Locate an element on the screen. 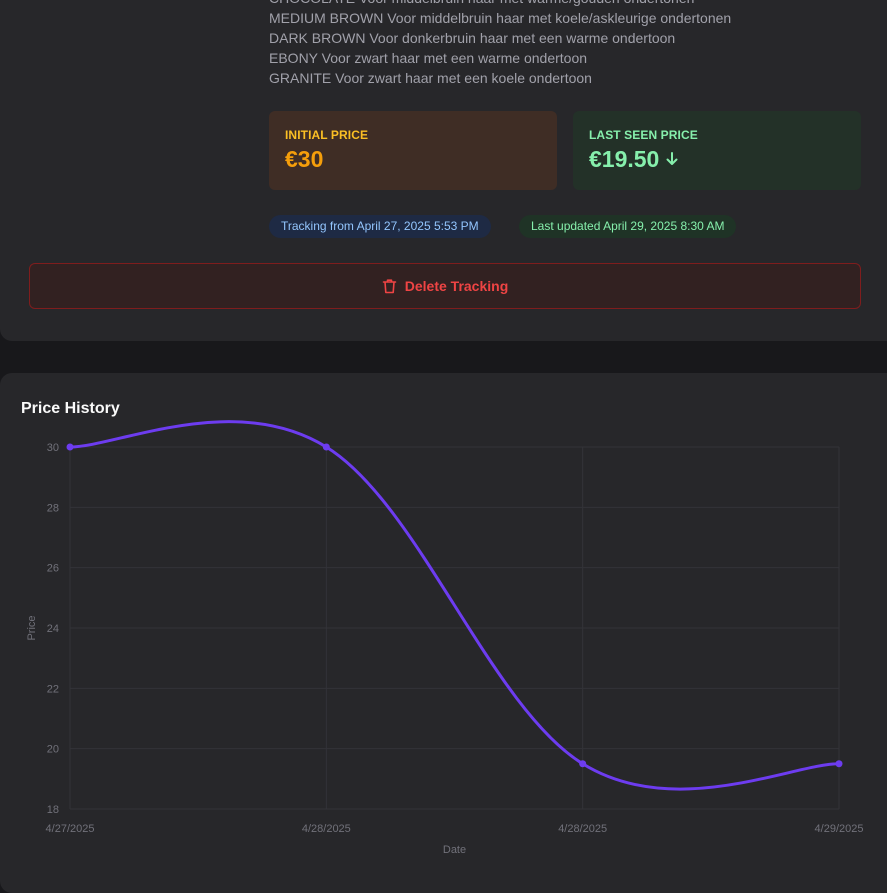  y-tick-label: 30 is located at coordinates (53, 448).